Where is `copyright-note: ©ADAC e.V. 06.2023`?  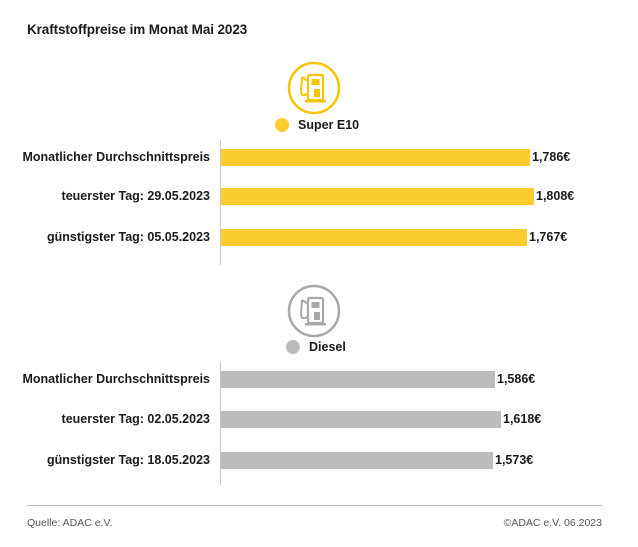
copyright-note: ©ADAC e.V. 06.2023 is located at coordinates (552, 523).